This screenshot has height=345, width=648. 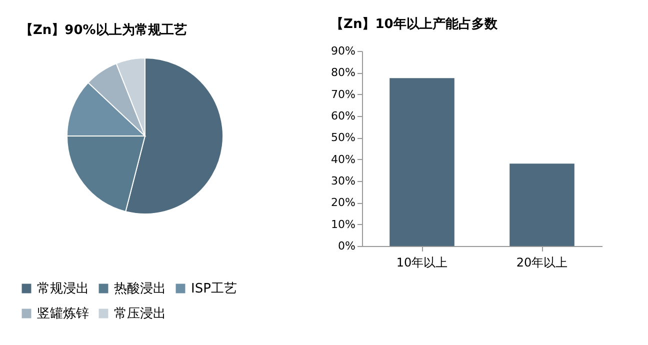 What do you see at coordinates (422, 263) in the screenshot?
I see `x-tick-label: 10年以上` at bounding box center [422, 263].